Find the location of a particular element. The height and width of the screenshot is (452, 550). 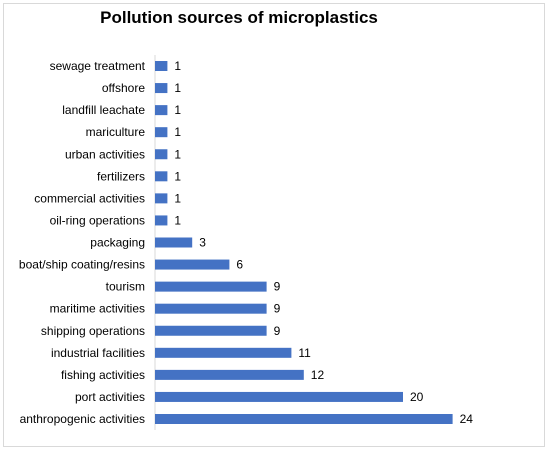

category-tick-label: fishing activities is located at coordinates (103, 375).